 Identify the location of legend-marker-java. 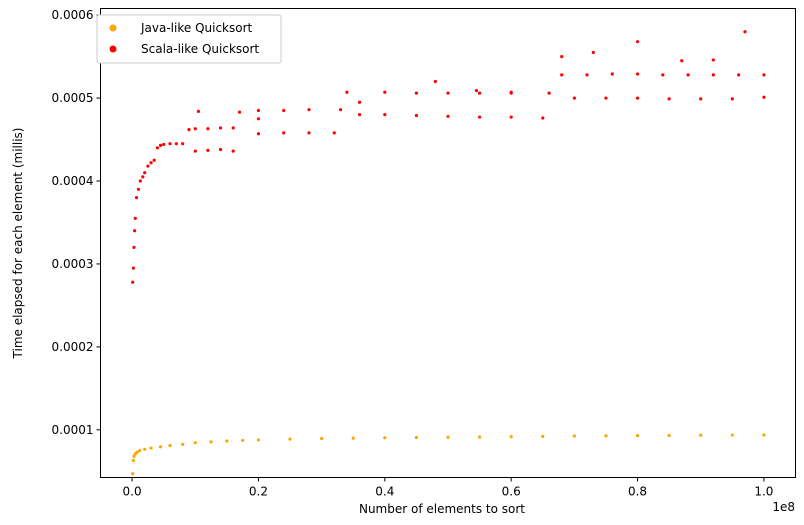
(113, 28).